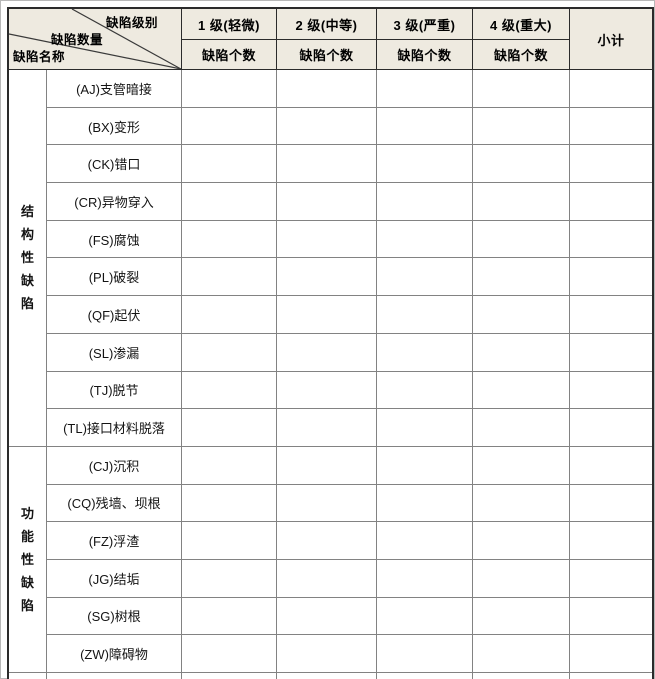 The width and height of the screenshot is (655, 679). What do you see at coordinates (114, 352) in the screenshot?
I see `defect-name: (SL)渗漏` at bounding box center [114, 352].